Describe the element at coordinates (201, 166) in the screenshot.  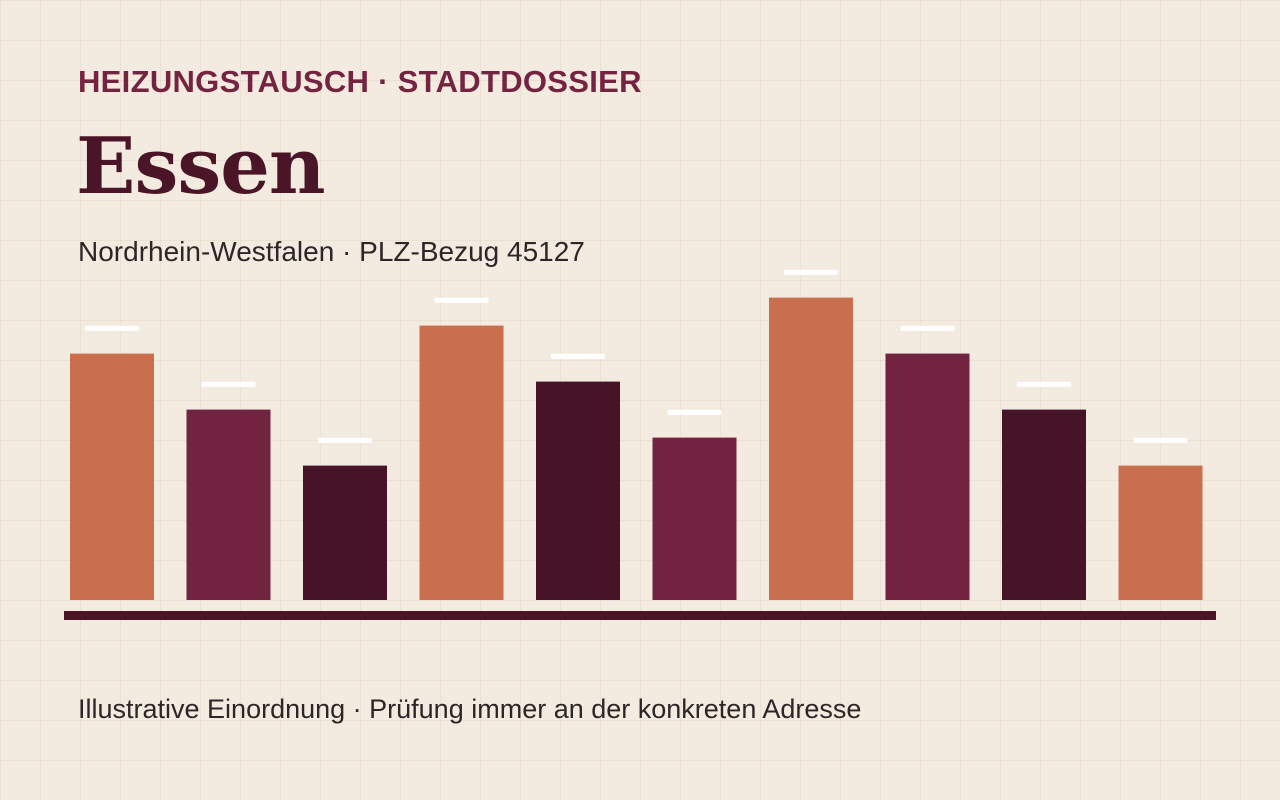
I see `page-title: Essen` at that location.